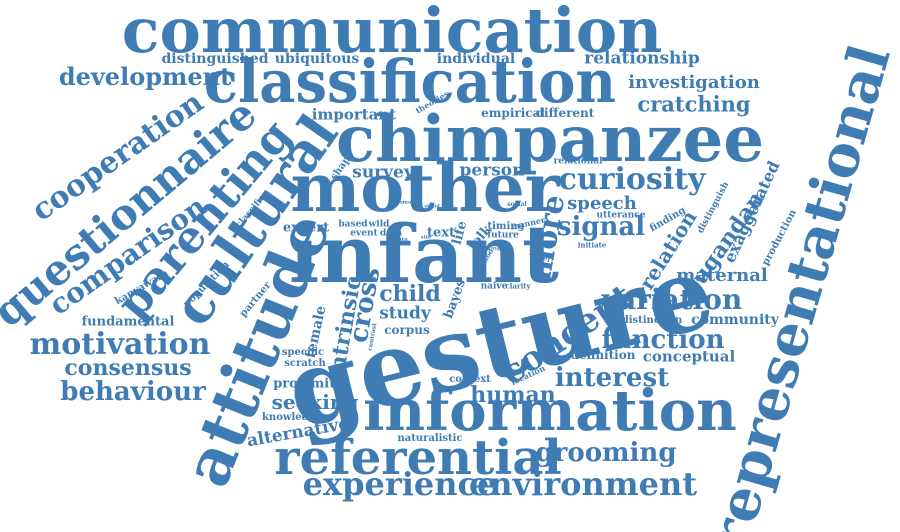 The width and height of the screenshot is (900, 532). What do you see at coordinates (689, 356) in the screenshot?
I see `word-conceptual: conceptual` at bounding box center [689, 356].